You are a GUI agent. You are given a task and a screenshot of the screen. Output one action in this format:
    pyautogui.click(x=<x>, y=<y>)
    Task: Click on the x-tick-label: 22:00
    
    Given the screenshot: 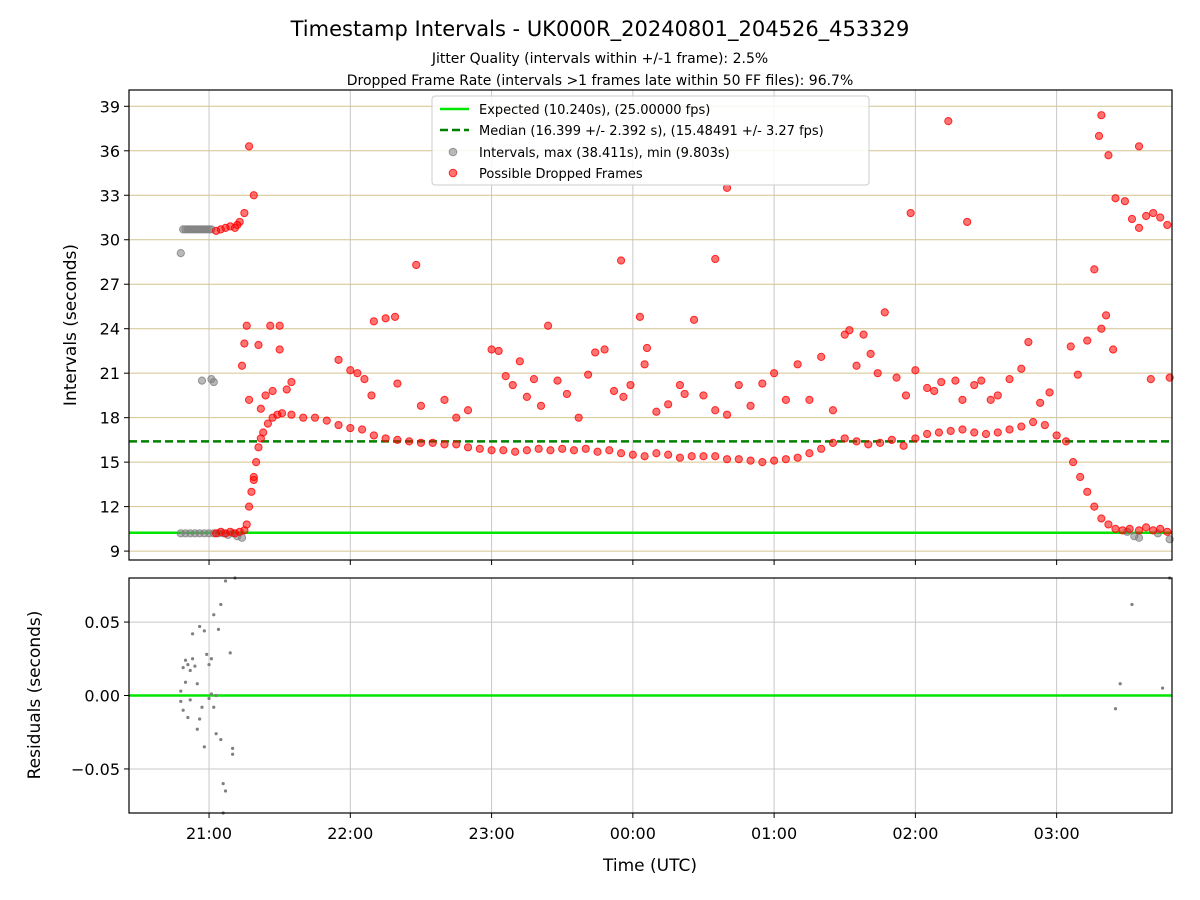 What is the action you would take?
    pyautogui.click(x=350, y=833)
    